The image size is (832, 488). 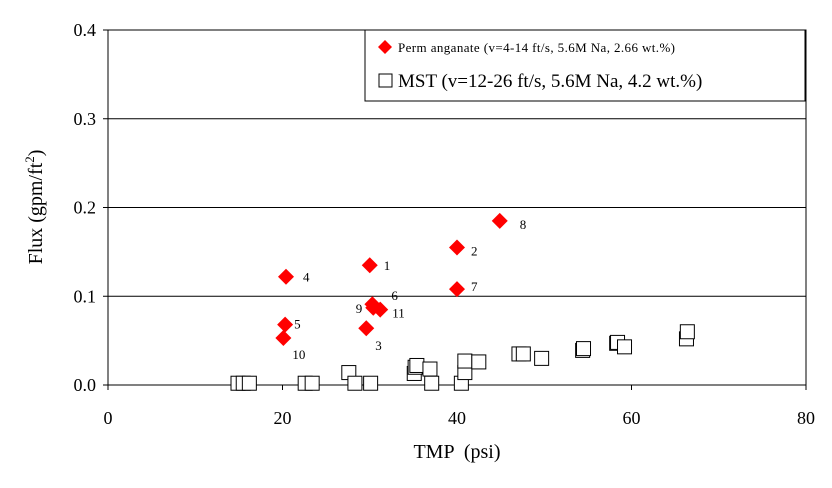 What do you see at coordinates (378, 345) in the screenshot?
I see `point-label: 3` at bounding box center [378, 345].